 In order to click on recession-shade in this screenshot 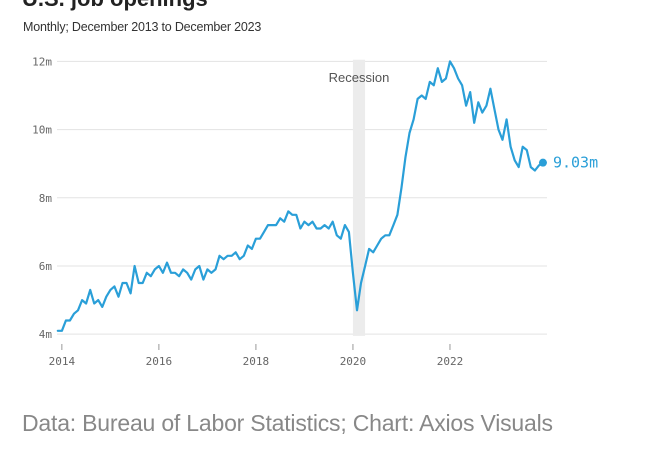, I will do `click(359, 197)`.